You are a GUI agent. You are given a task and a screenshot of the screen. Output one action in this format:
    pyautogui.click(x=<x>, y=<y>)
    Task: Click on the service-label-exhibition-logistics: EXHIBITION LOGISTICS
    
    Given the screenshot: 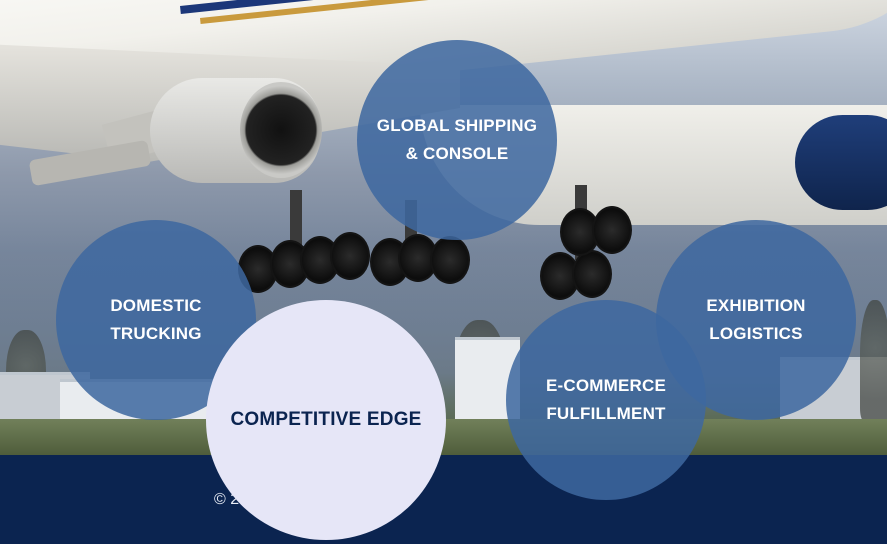 What is the action you would take?
    pyautogui.click(x=756, y=319)
    